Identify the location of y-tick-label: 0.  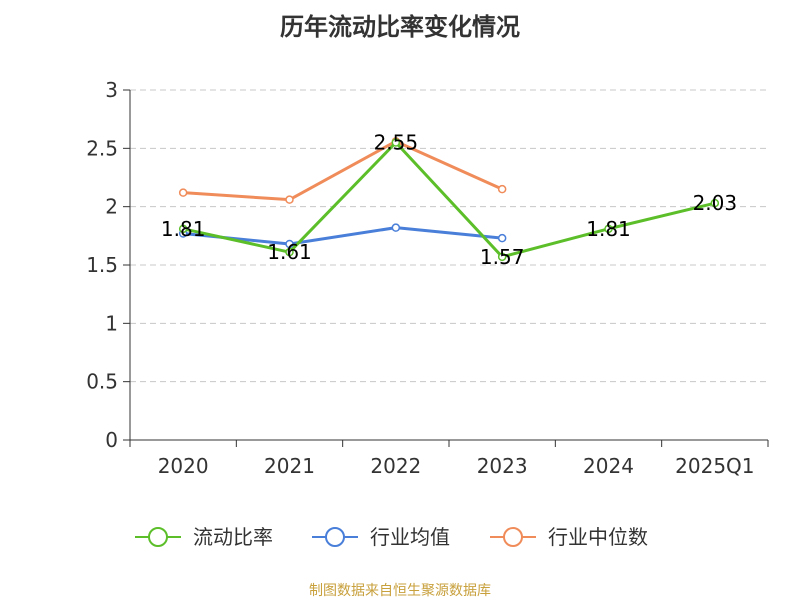
(111, 440).